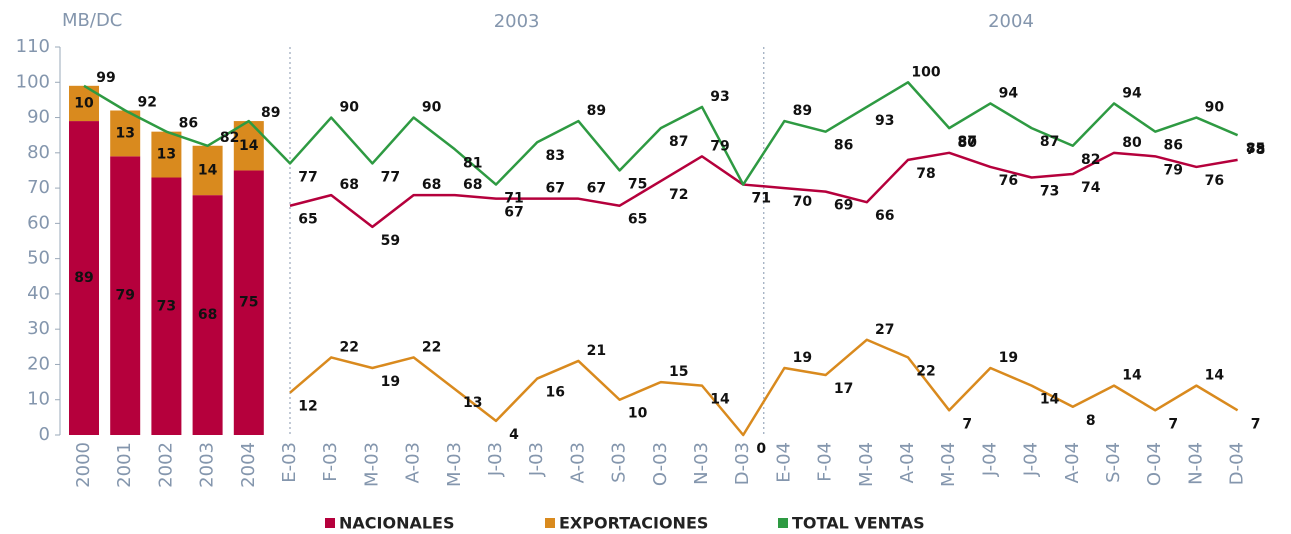 The image size is (1291, 534). What do you see at coordinates (884, 216) in the screenshot?
I see `data-label: 66` at bounding box center [884, 216].